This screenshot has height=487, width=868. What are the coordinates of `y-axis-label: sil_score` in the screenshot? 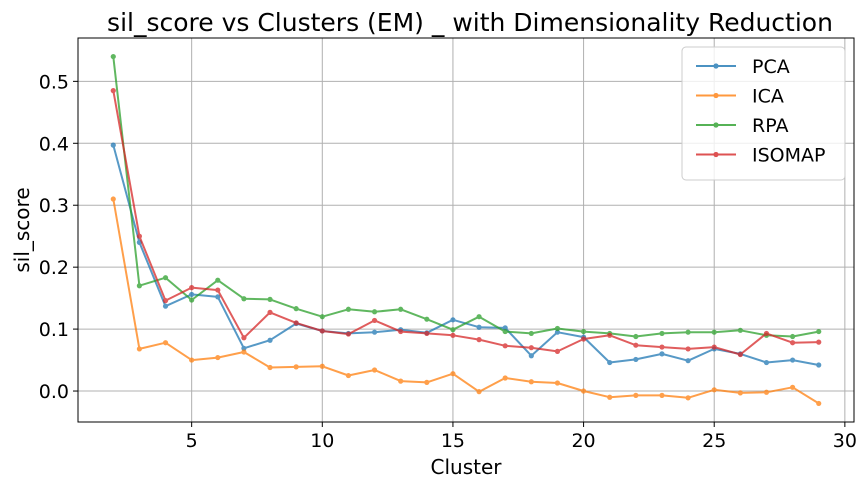 It's located at (22, 229).